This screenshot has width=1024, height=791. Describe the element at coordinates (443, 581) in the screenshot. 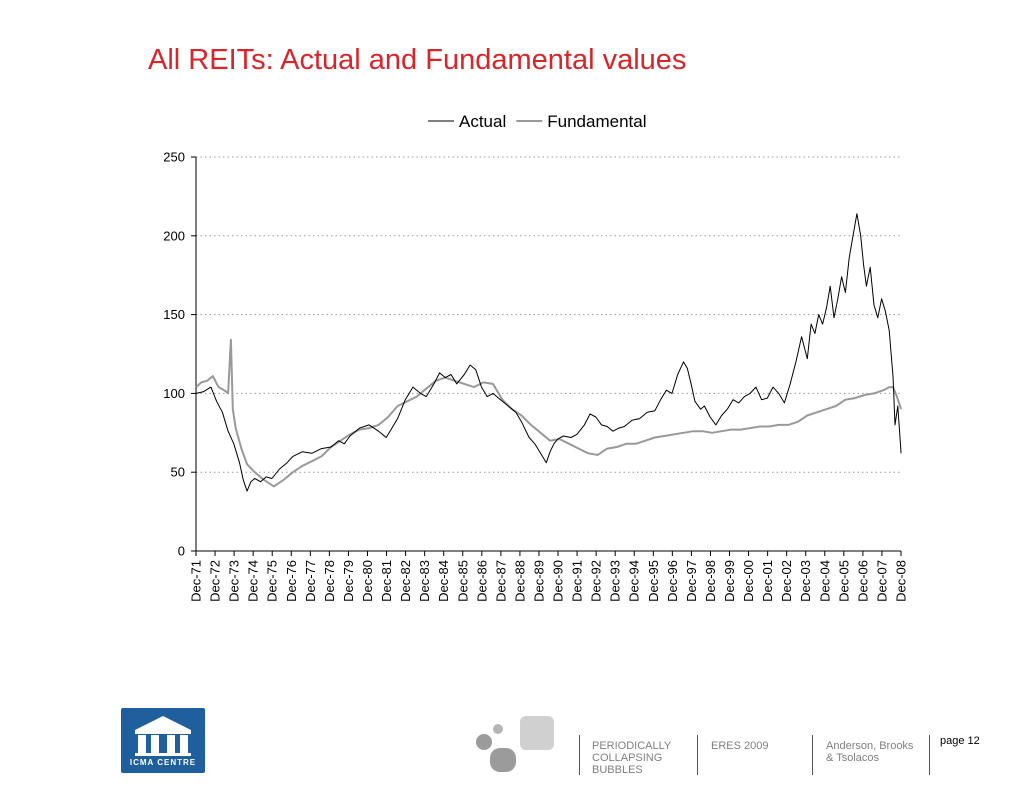

I see `x-tick-label: Dec-84` at that location.